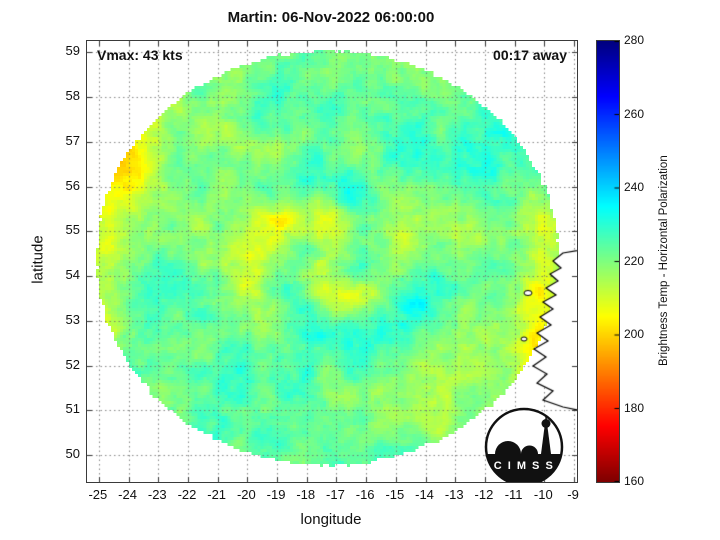 This screenshot has height=540, width=720. What do you see at coordinates (634, 407) in the screenshot?
I see `colorbar-tick-label: 180` at bounding box center [634, 407].